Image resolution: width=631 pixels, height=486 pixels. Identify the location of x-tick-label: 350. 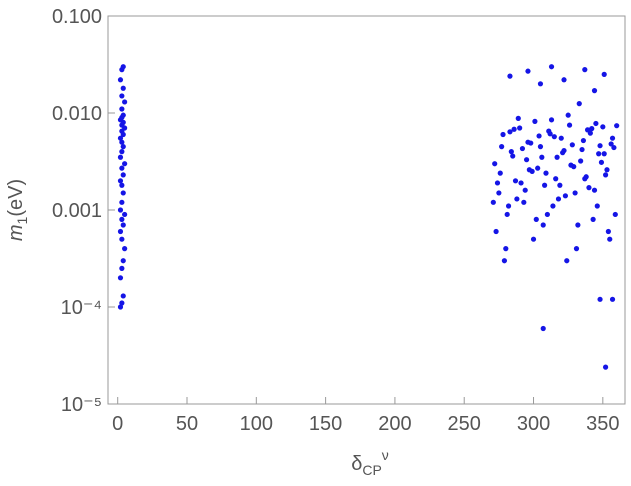
(602, 424).